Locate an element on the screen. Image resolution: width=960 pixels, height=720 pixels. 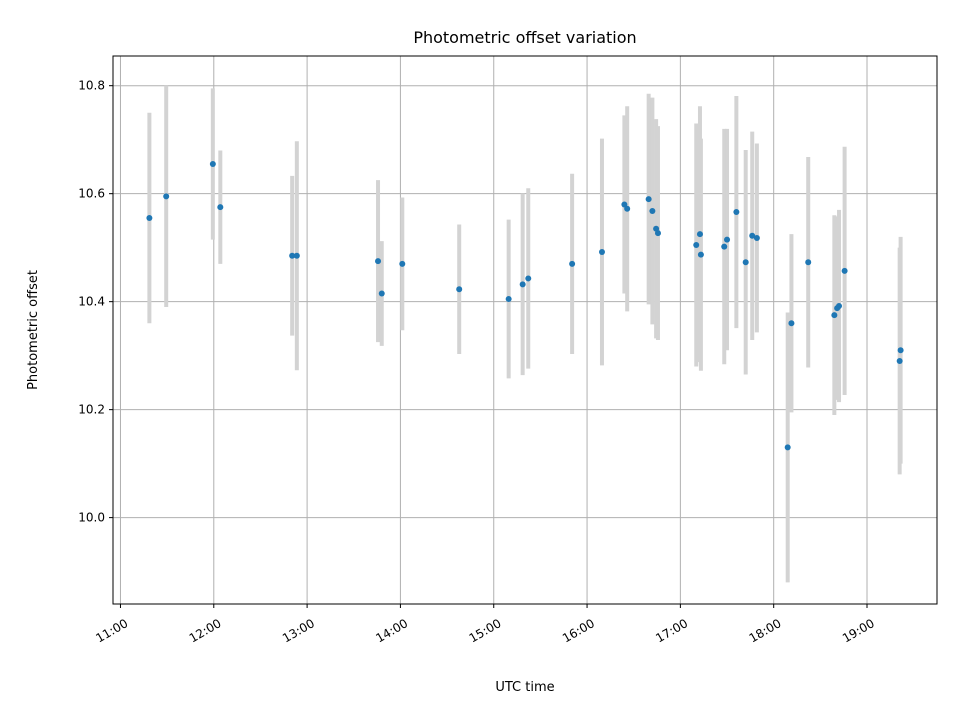
y-axis-ticks: 10.0 10.2 10.4 10.6 10.8 is located at coordinates (95, 302).